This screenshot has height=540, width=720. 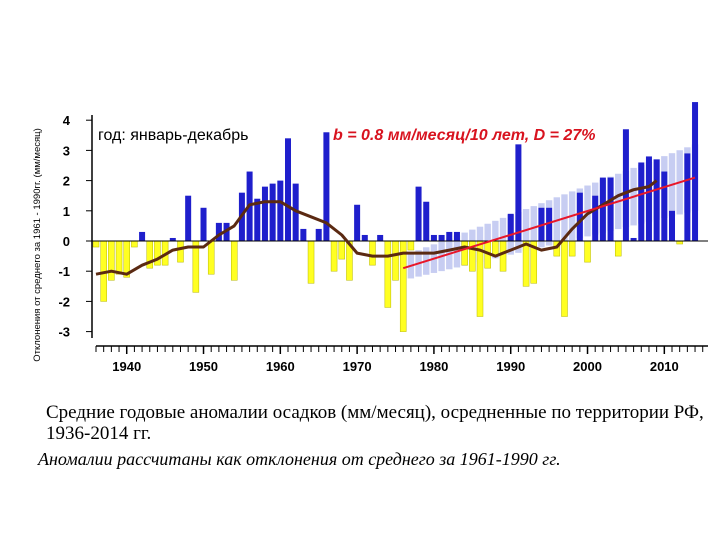 I want to click on trend-line, so click(x=549, y=223).